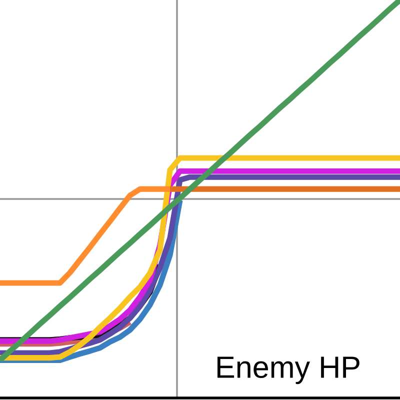 This screenshot has width=400, height=400. I want to click on x-axis-title: Enemy HP, so click(288, 370).